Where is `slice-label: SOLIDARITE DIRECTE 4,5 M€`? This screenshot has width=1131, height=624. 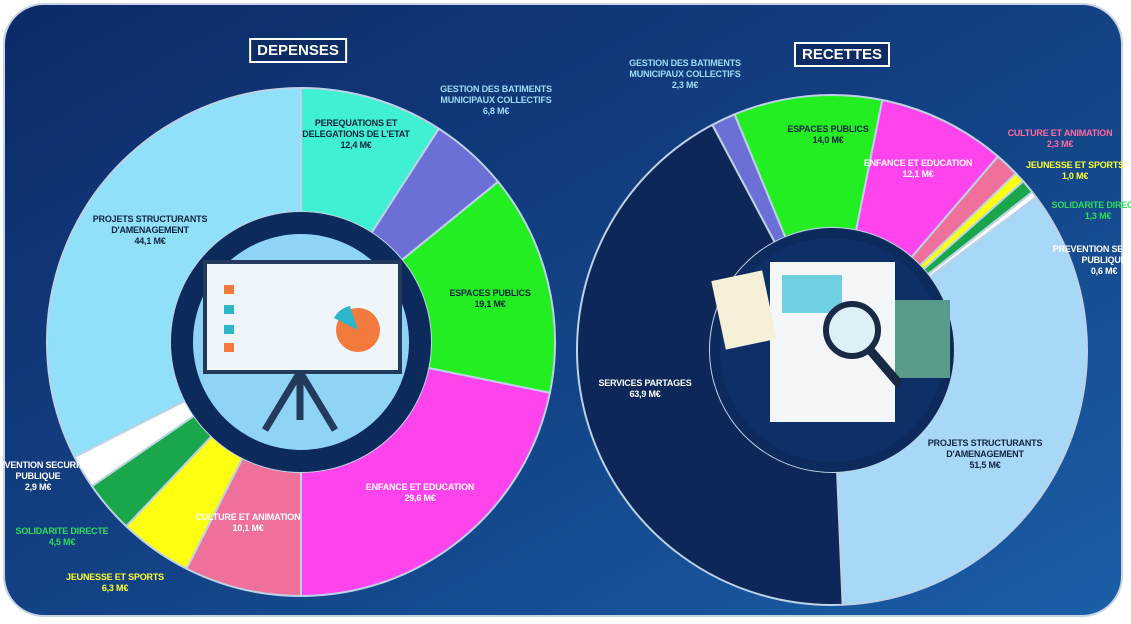
slice-label: SOLIDARITE DIRECTE 4,5 M€ is located at coordinates (62, 537).